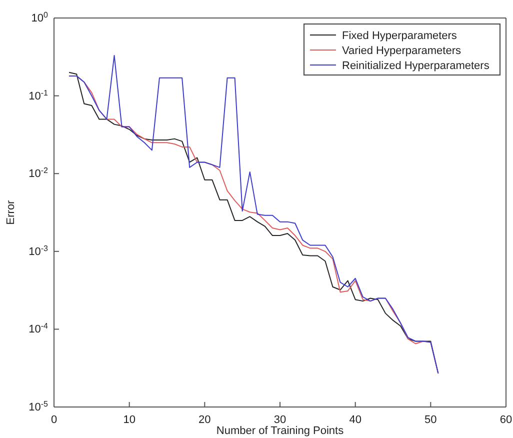 This screenshot has height=438, width=513. I want to click on x-tick-label: 40, so click(355, 420).